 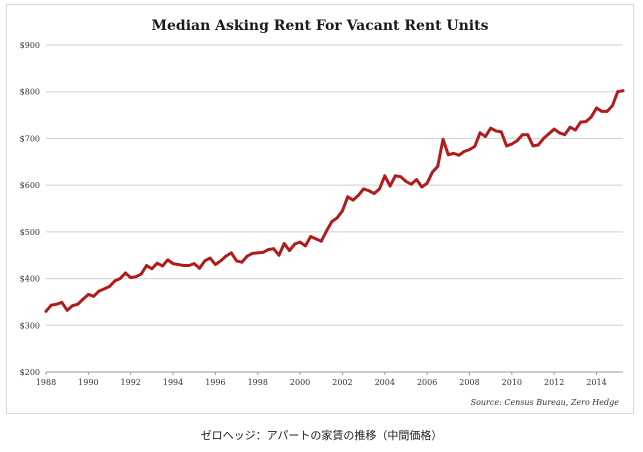 I want to click on x-tick-label: 2008, so click(x=469, y=382).